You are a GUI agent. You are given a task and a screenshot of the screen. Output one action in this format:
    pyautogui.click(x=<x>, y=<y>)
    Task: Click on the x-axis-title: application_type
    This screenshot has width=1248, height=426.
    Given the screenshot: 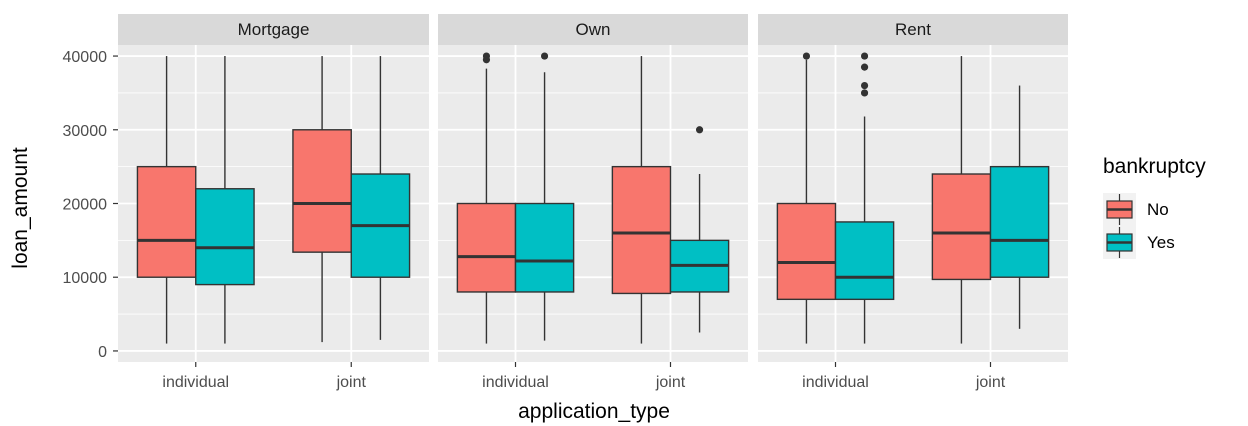 What is the action you would take?
    pyautogui.click(x=594, y=411)
    